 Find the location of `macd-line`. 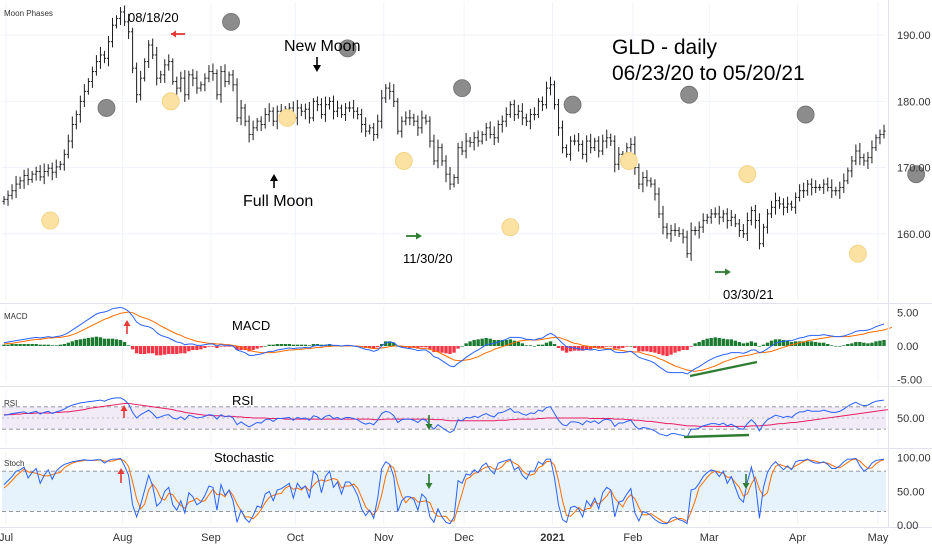

macd-line is located at coordinates (444, 340).